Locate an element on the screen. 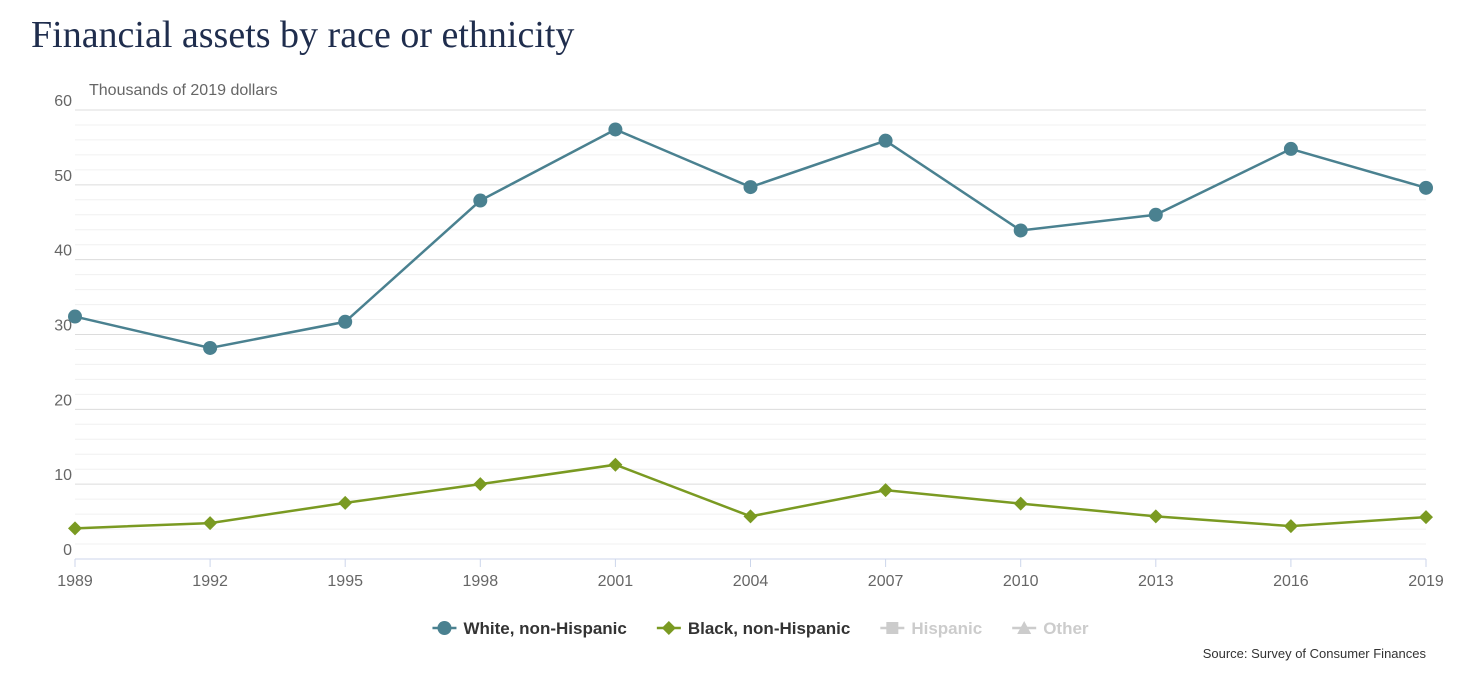 The image size is (1475, 677). legend-item: Hispanic is located at coordinates (931, 628).